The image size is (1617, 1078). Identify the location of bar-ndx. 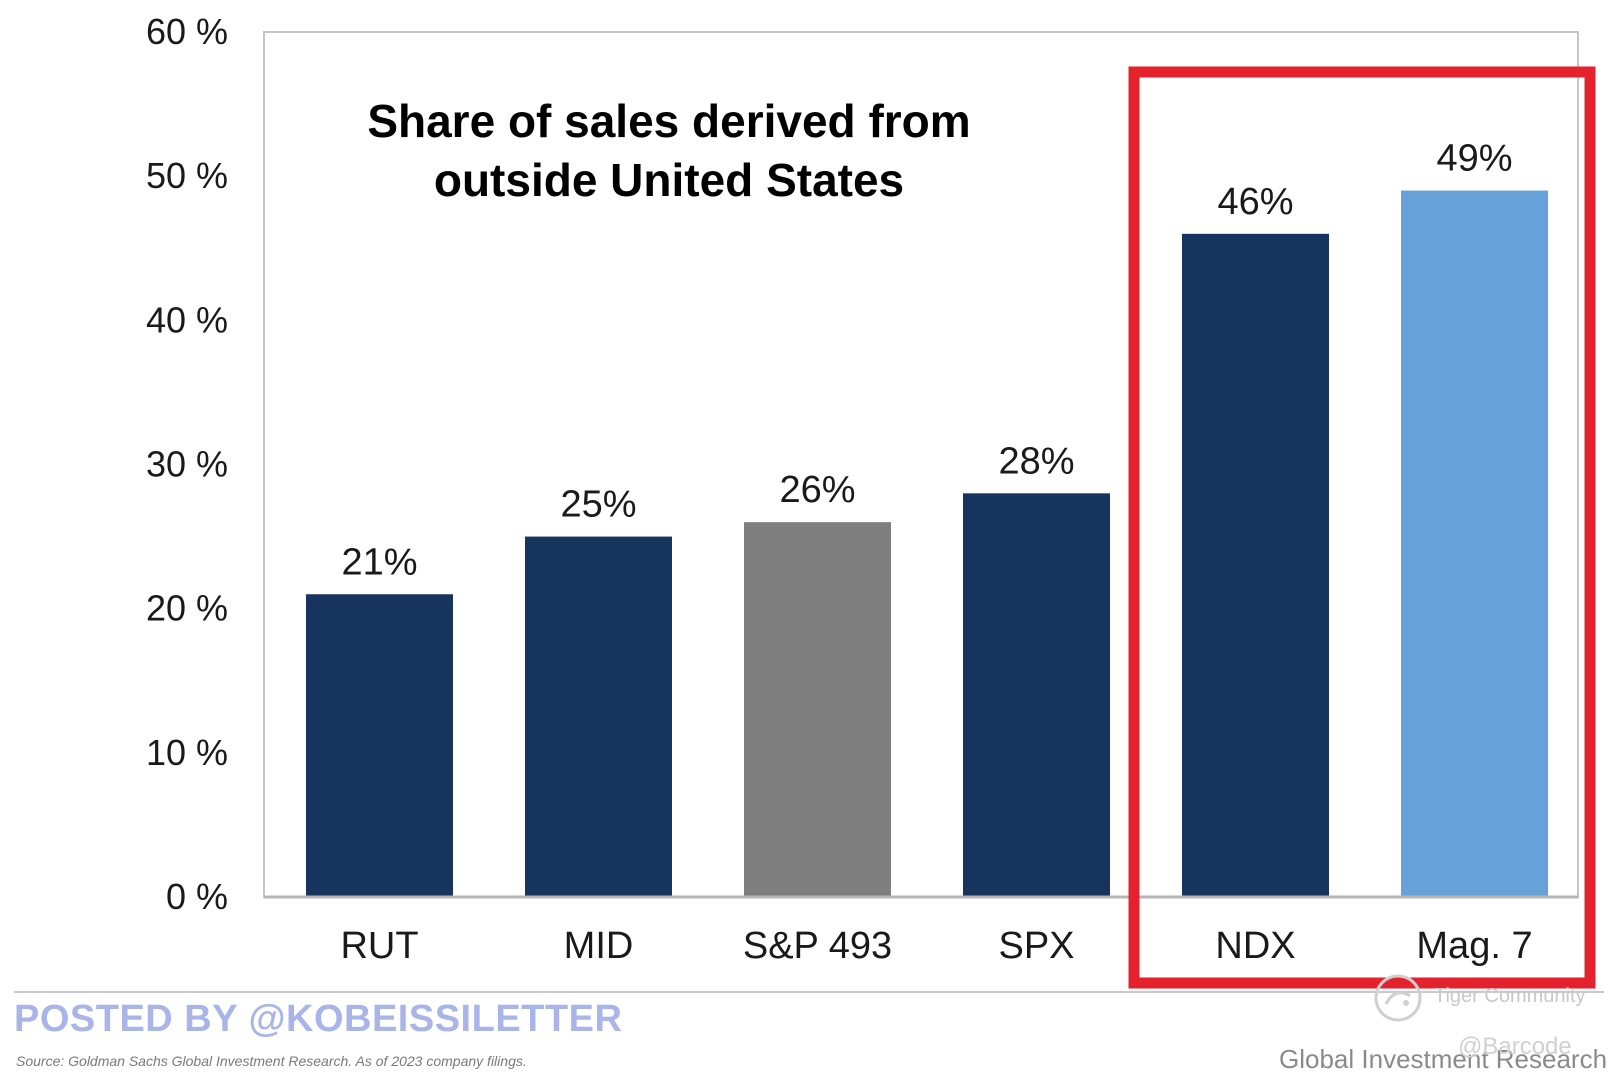
(1255, 565).